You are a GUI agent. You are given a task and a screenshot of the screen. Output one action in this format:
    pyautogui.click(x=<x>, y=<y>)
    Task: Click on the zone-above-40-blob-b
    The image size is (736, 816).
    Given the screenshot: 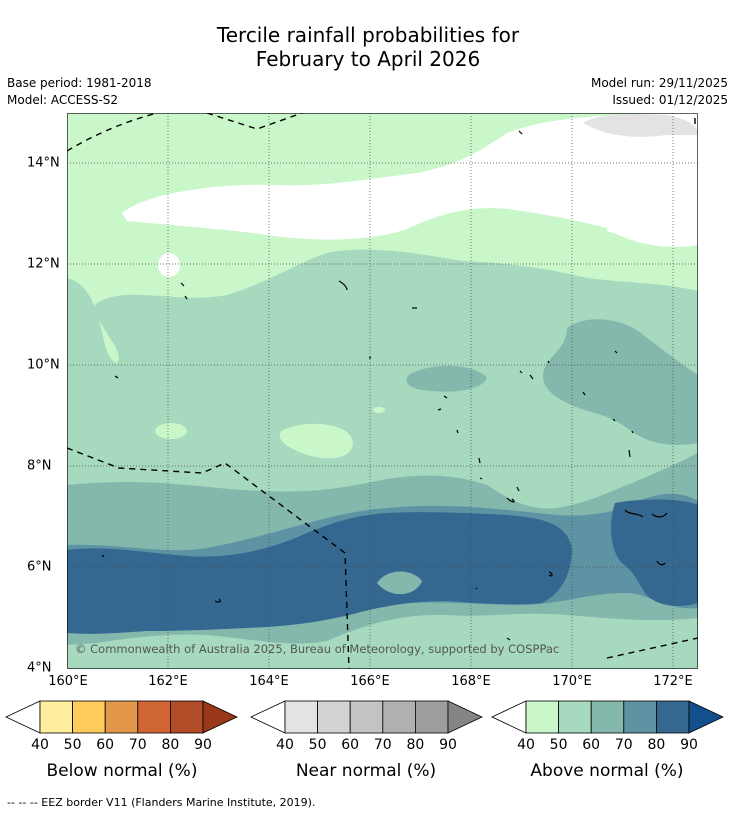 What is the action you would take?
    pyautogui.click(x=171, y=431)
    